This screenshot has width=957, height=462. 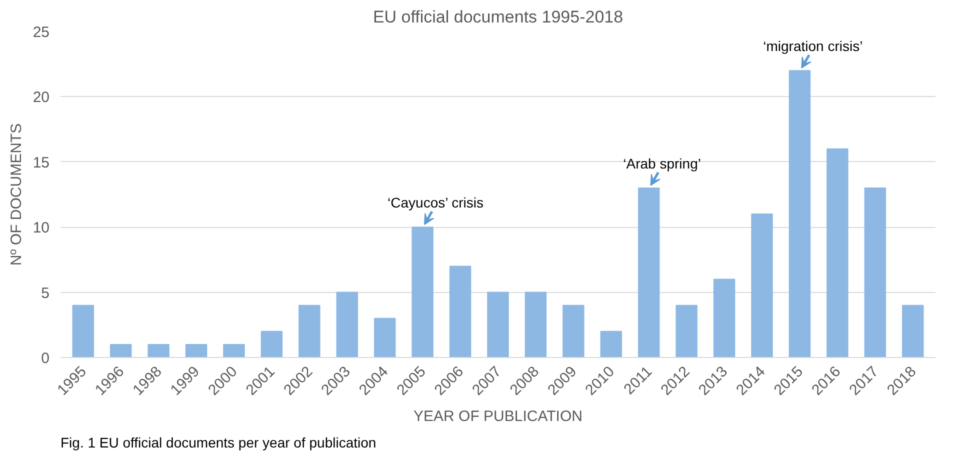 What do you see at coordinates (813, 46) in the screenshot?
I see `annotation: ‘migration crisis’` at bounding box center [813, 46].